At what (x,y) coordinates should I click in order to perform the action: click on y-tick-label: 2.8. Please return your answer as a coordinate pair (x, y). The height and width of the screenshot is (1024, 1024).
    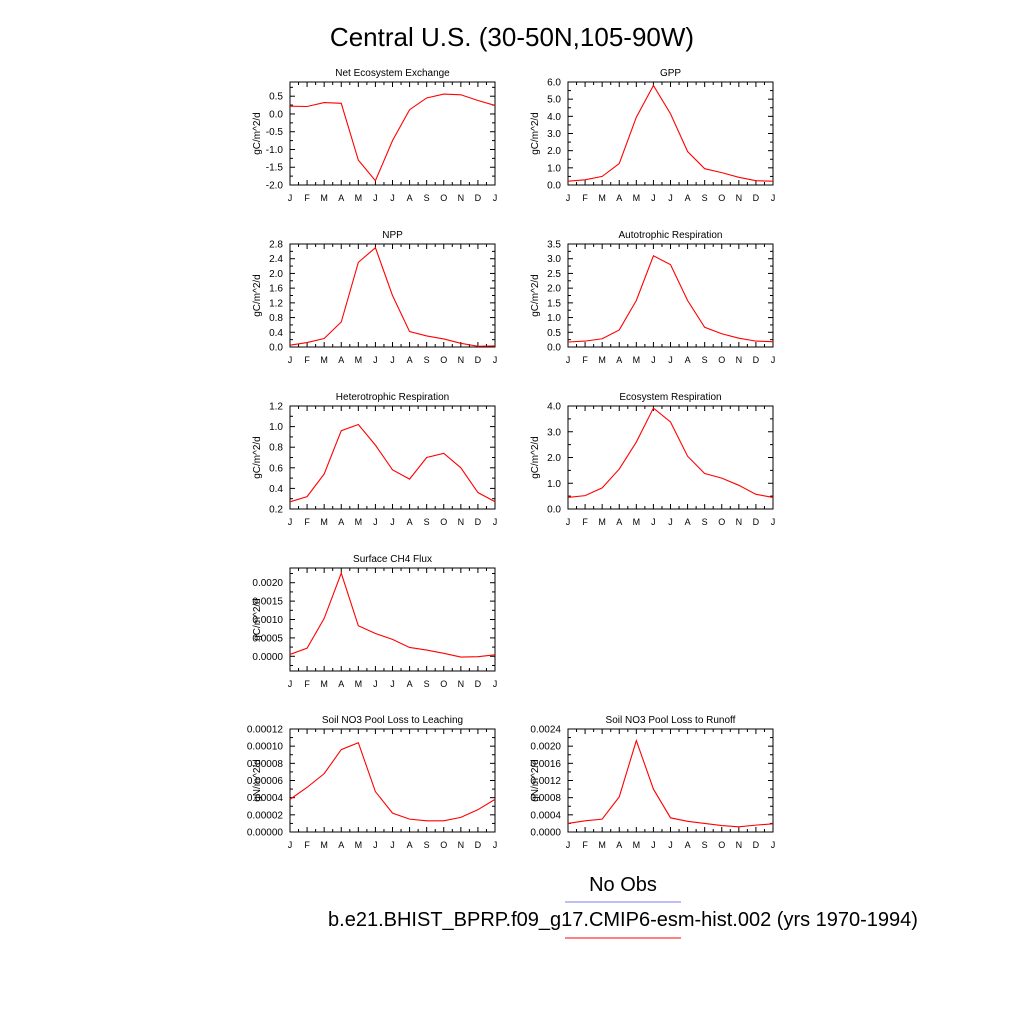
    Looking at the image, I should click on (276, 245).